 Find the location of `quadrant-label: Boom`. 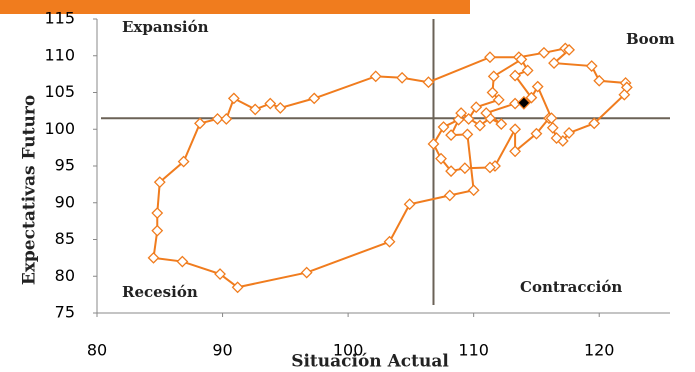

quadrant-label: Boom is located at coordinates (650, 39).